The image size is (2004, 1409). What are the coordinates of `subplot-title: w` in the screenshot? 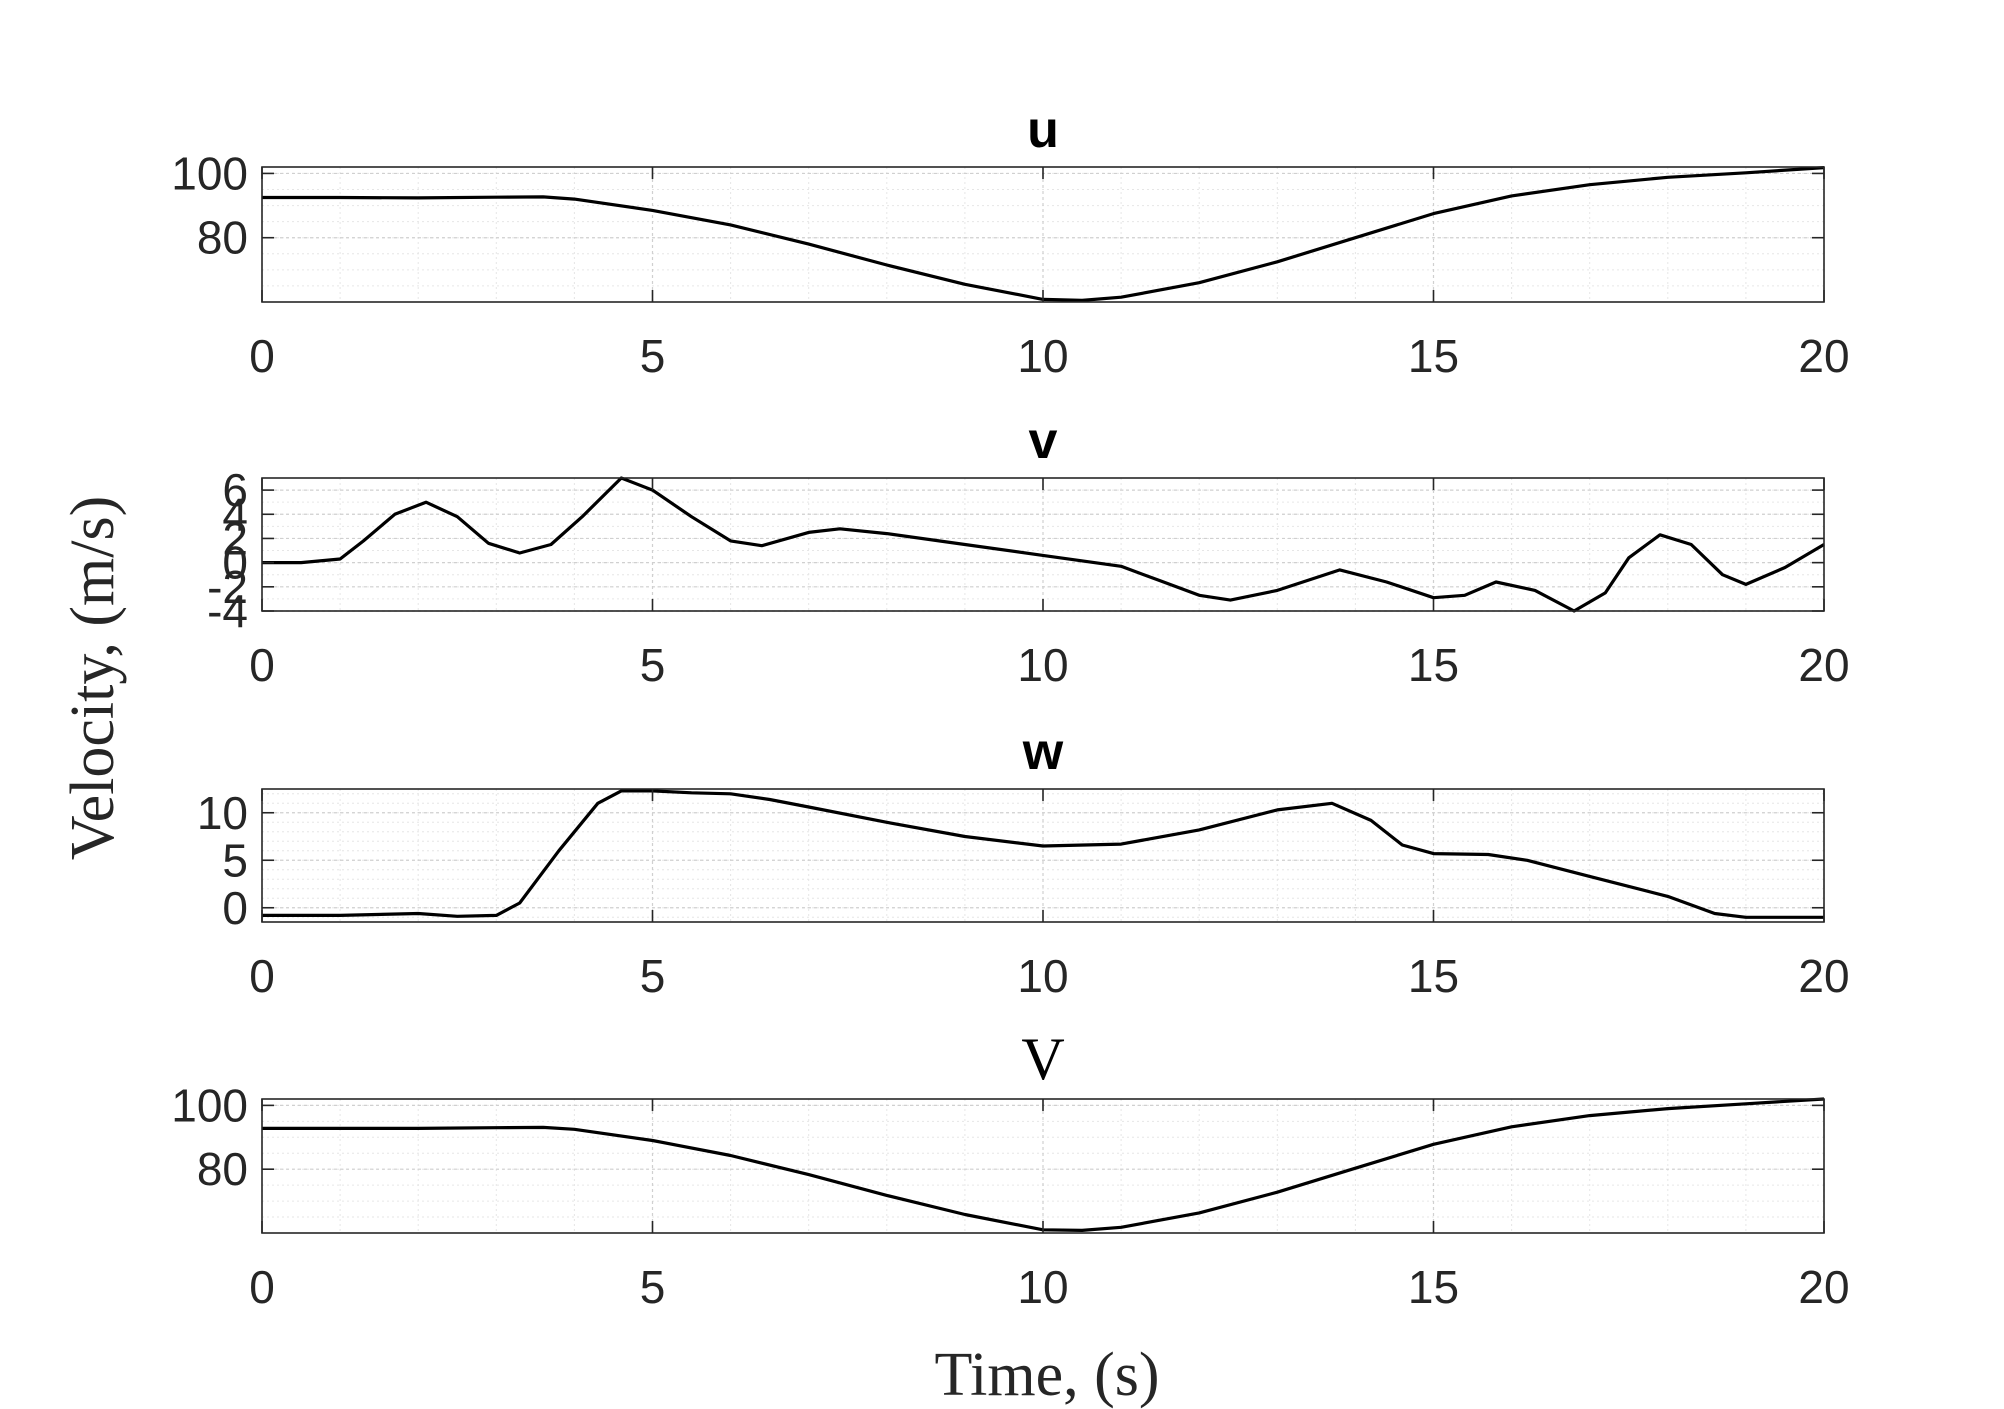 It's located at (1043, 752).